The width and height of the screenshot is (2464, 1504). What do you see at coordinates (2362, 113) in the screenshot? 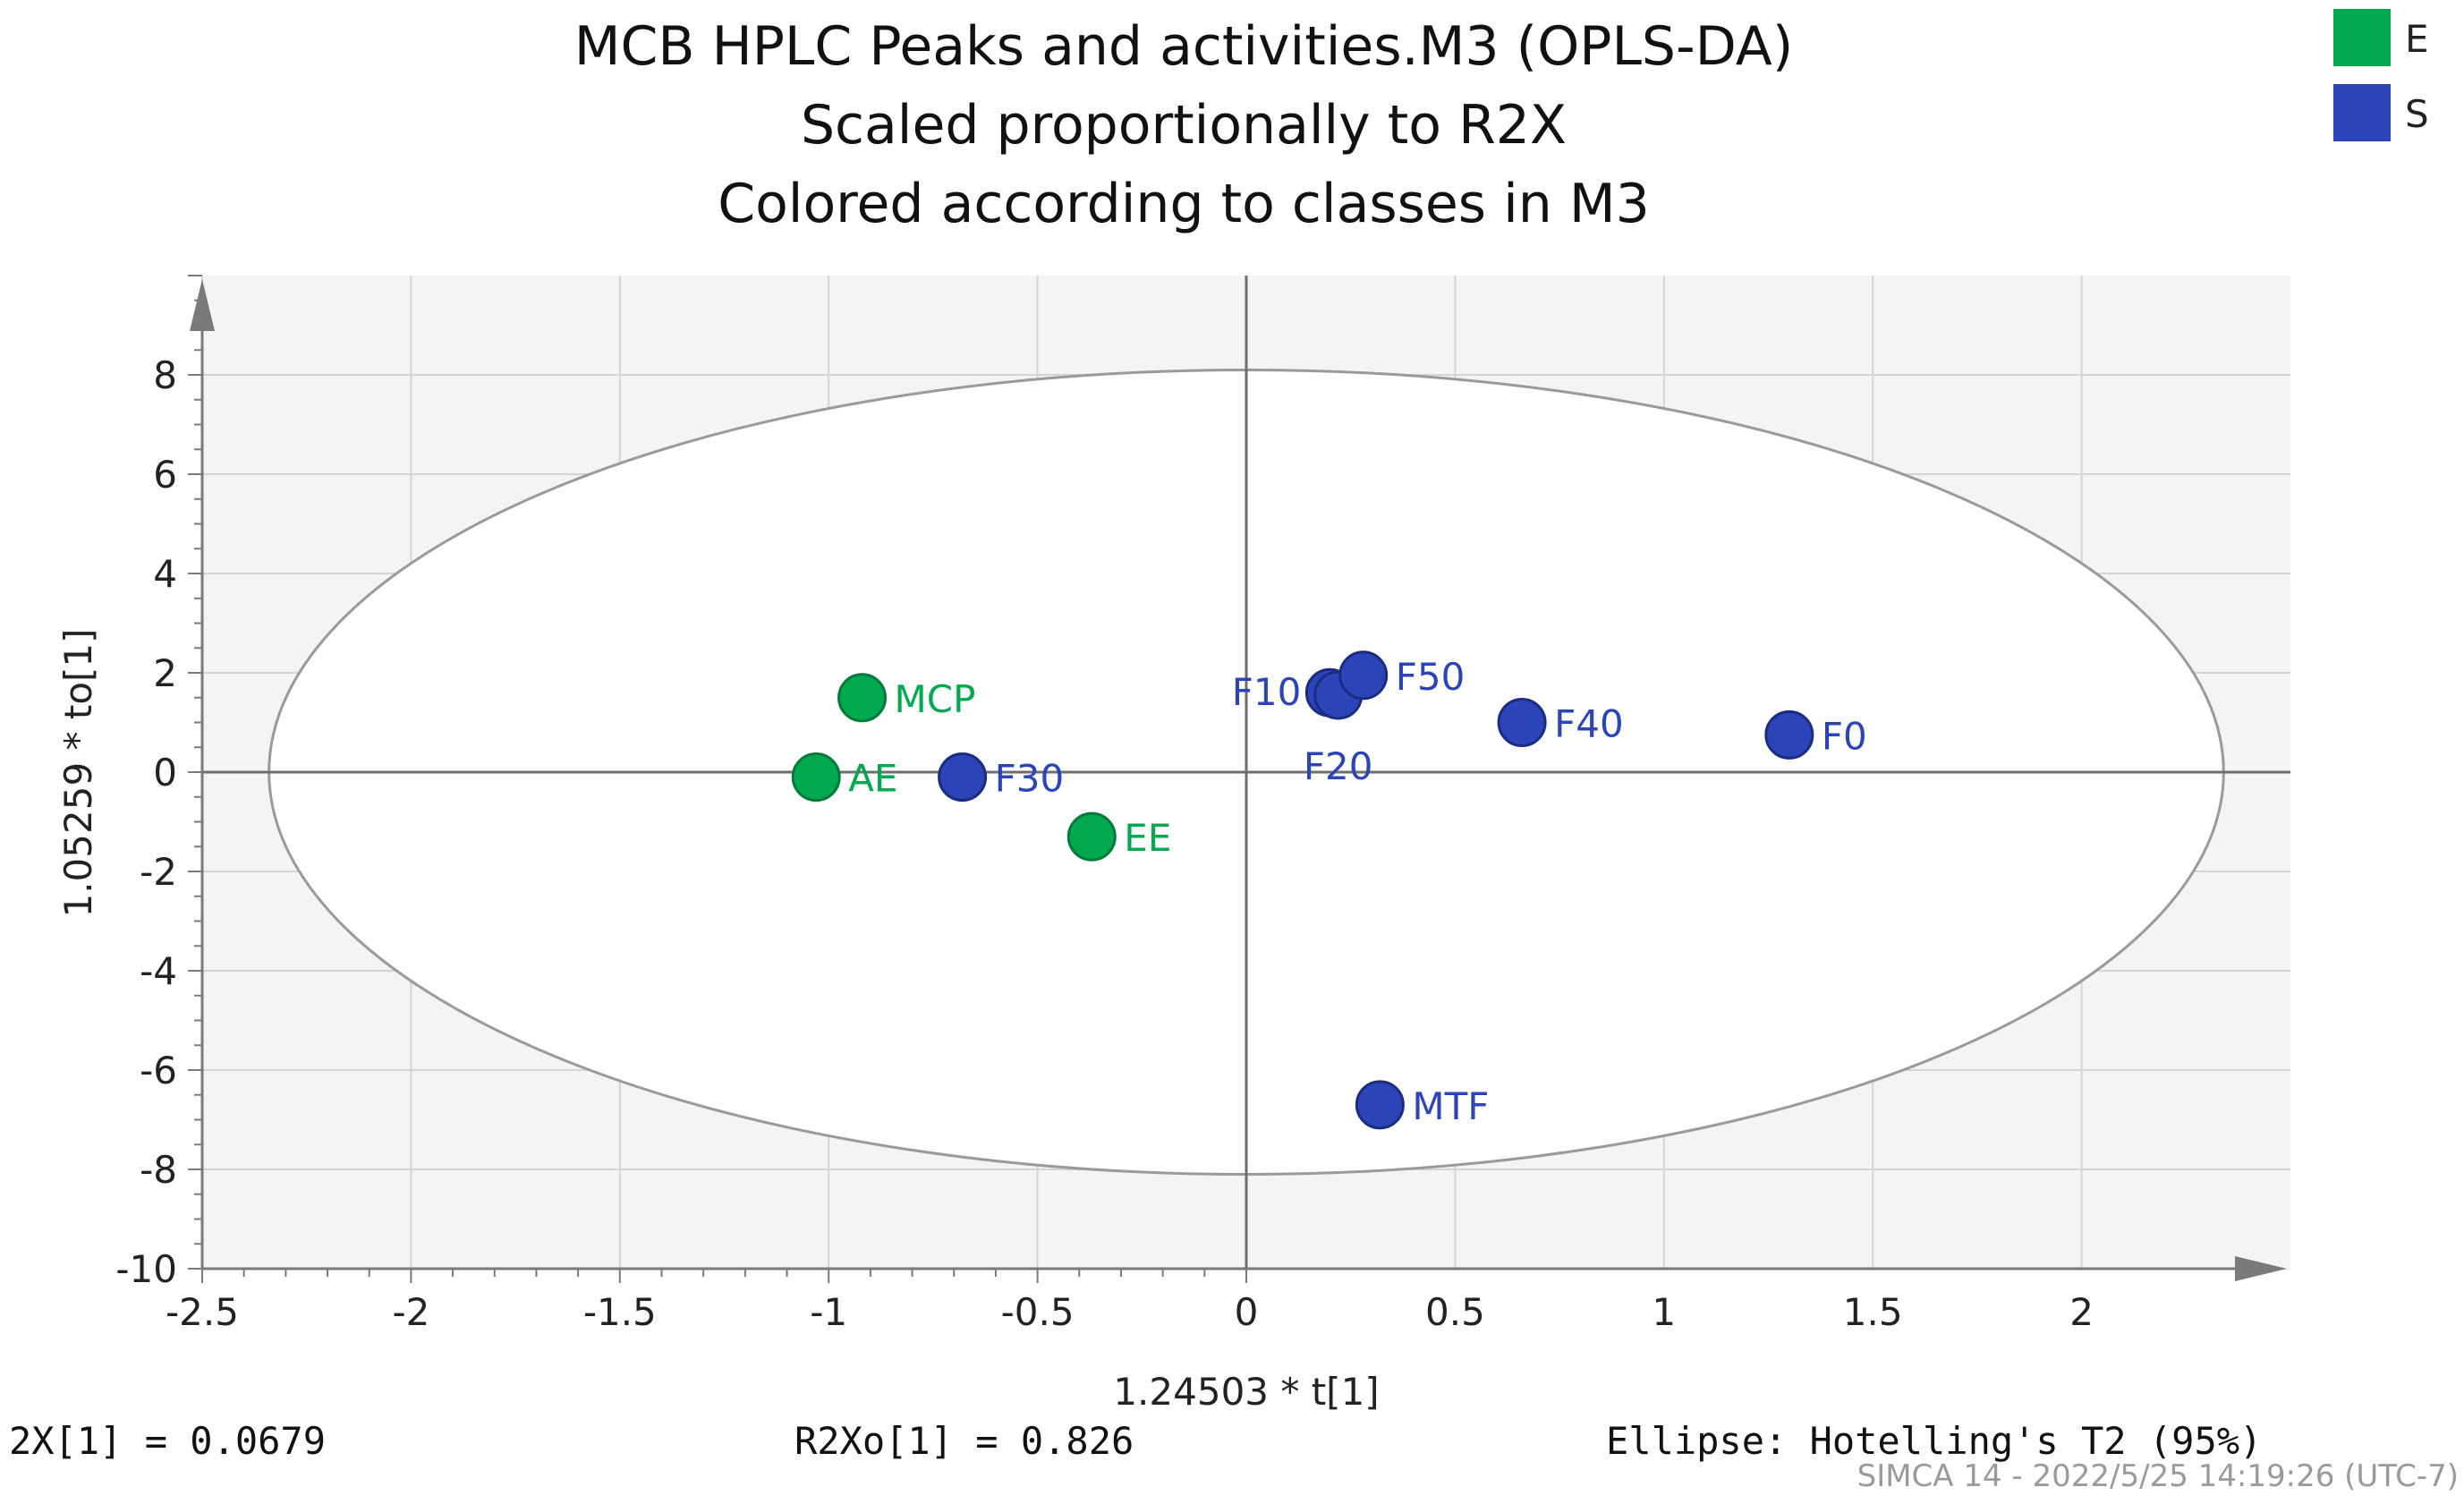
I see `legend-swatch-s` at bounding box center [2362, 113].